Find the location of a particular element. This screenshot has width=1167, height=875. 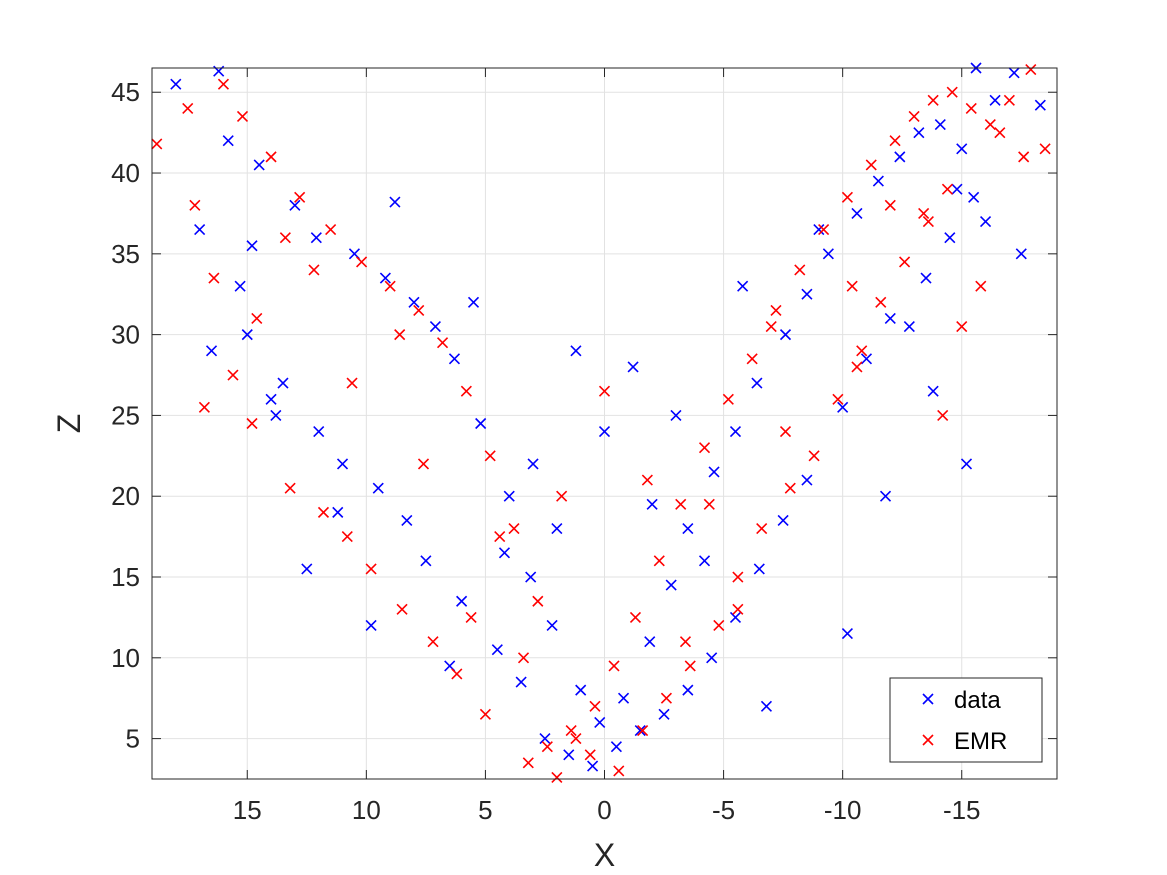

y-tick-label: 10 is located at coordinates (125, 658).